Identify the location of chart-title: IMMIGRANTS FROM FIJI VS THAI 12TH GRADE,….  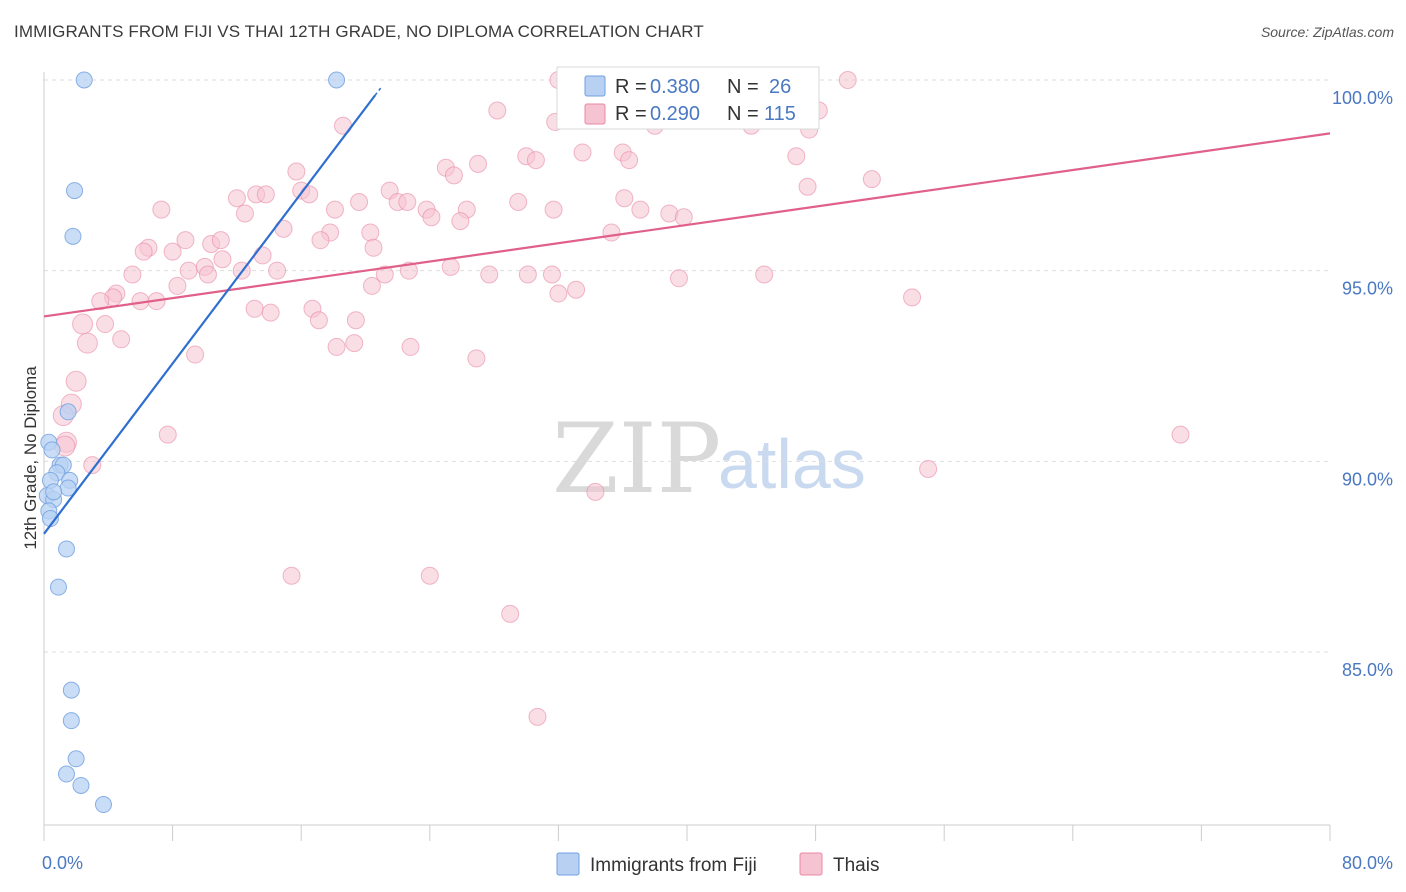
(359, 31).